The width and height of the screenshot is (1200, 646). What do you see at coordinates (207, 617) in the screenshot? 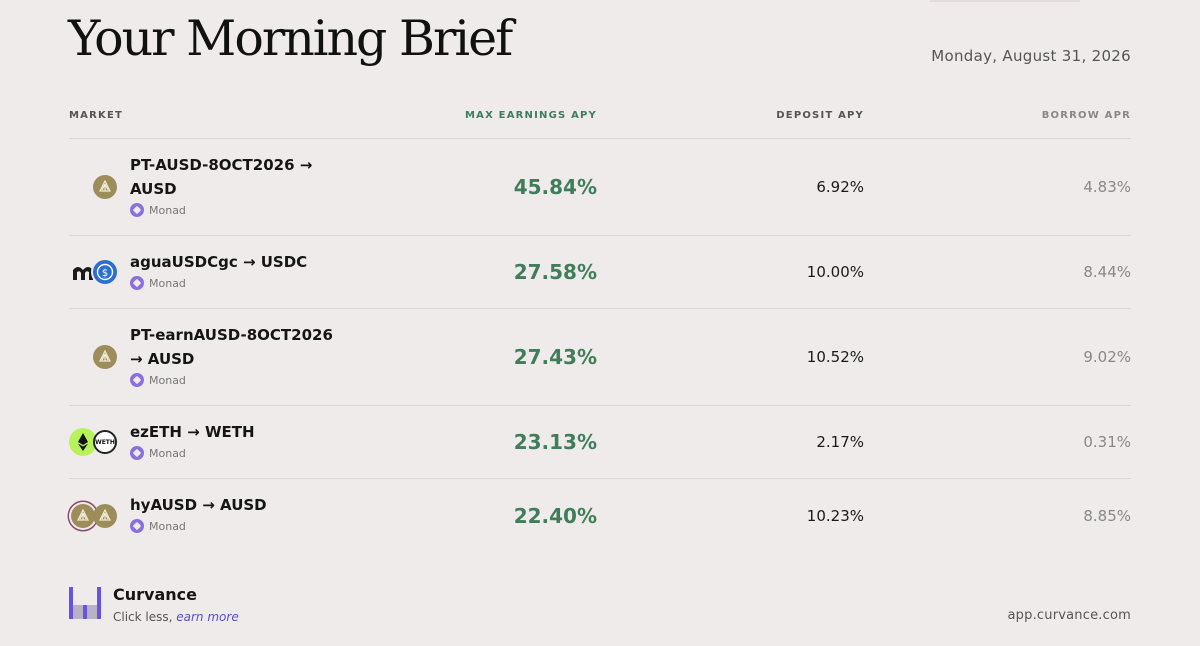
I see `tagline-emphasis: earn more` at bounding box center [207, 617].